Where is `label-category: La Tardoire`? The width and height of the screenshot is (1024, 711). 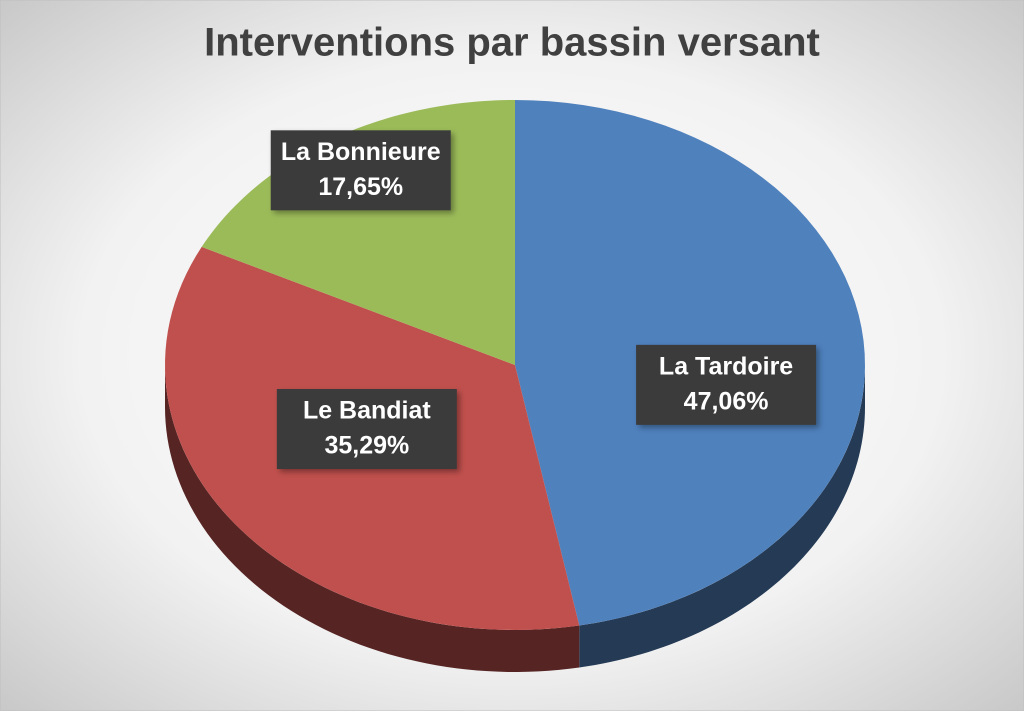 label-category: La Tardoire is located at coordinates (726, 366).